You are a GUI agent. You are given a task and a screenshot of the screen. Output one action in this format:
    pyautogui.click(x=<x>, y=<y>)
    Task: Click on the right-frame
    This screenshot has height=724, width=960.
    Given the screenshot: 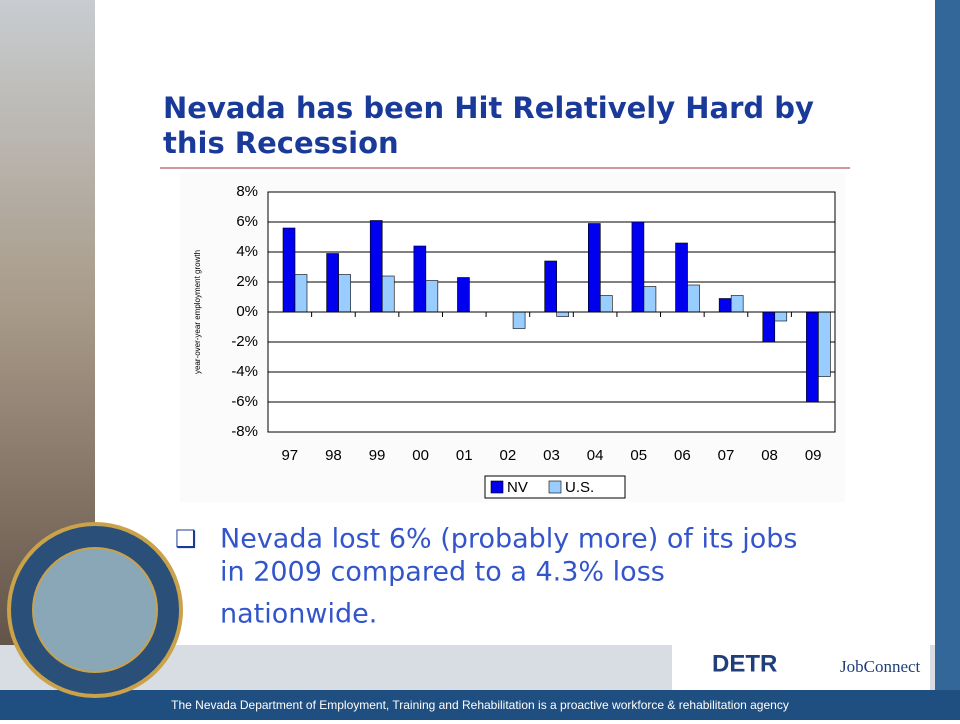 What is the action you would take?
    pyautogui.click(x=947, y=360)
    